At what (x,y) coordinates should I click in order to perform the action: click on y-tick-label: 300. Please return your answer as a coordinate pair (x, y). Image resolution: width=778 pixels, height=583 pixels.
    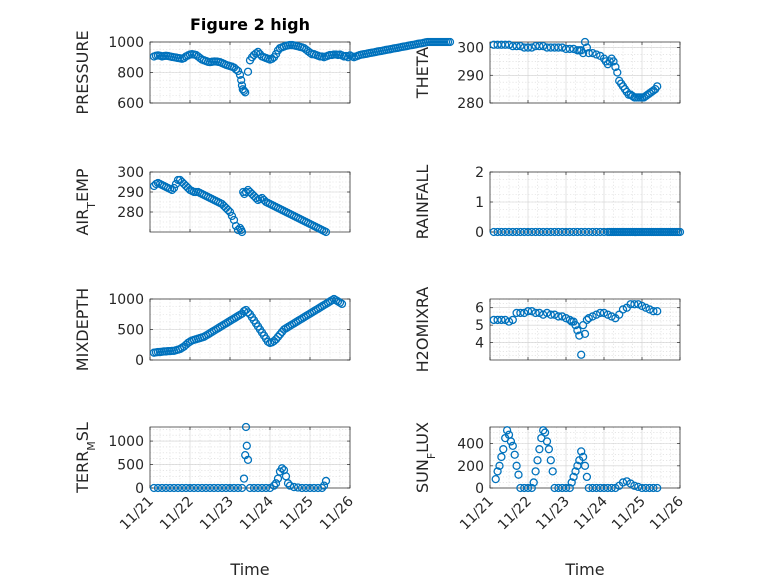
    Looking at the image, I should click on (470, 49).